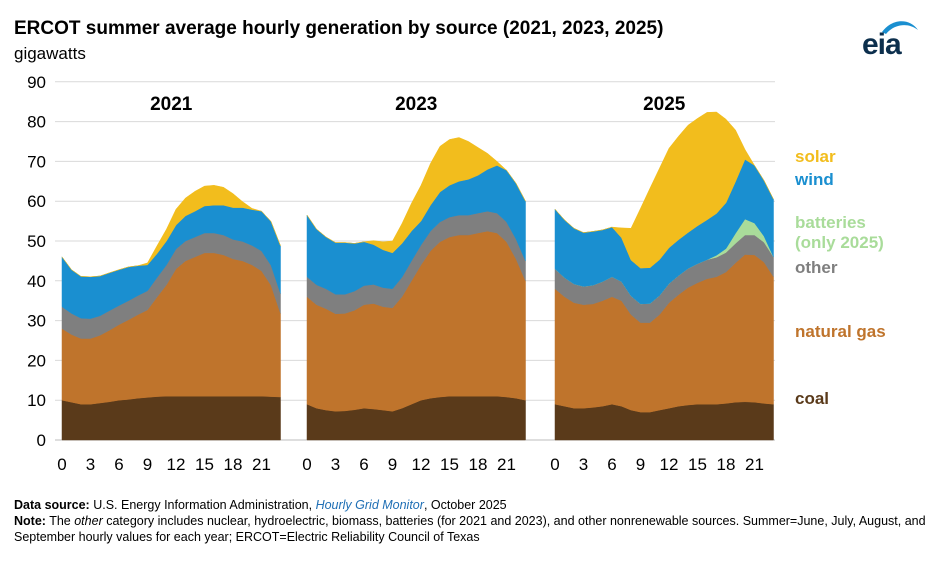  Describe the element at coordinates (36, 161) in the screenshot. I see `y-tick-label: 70` at that location.